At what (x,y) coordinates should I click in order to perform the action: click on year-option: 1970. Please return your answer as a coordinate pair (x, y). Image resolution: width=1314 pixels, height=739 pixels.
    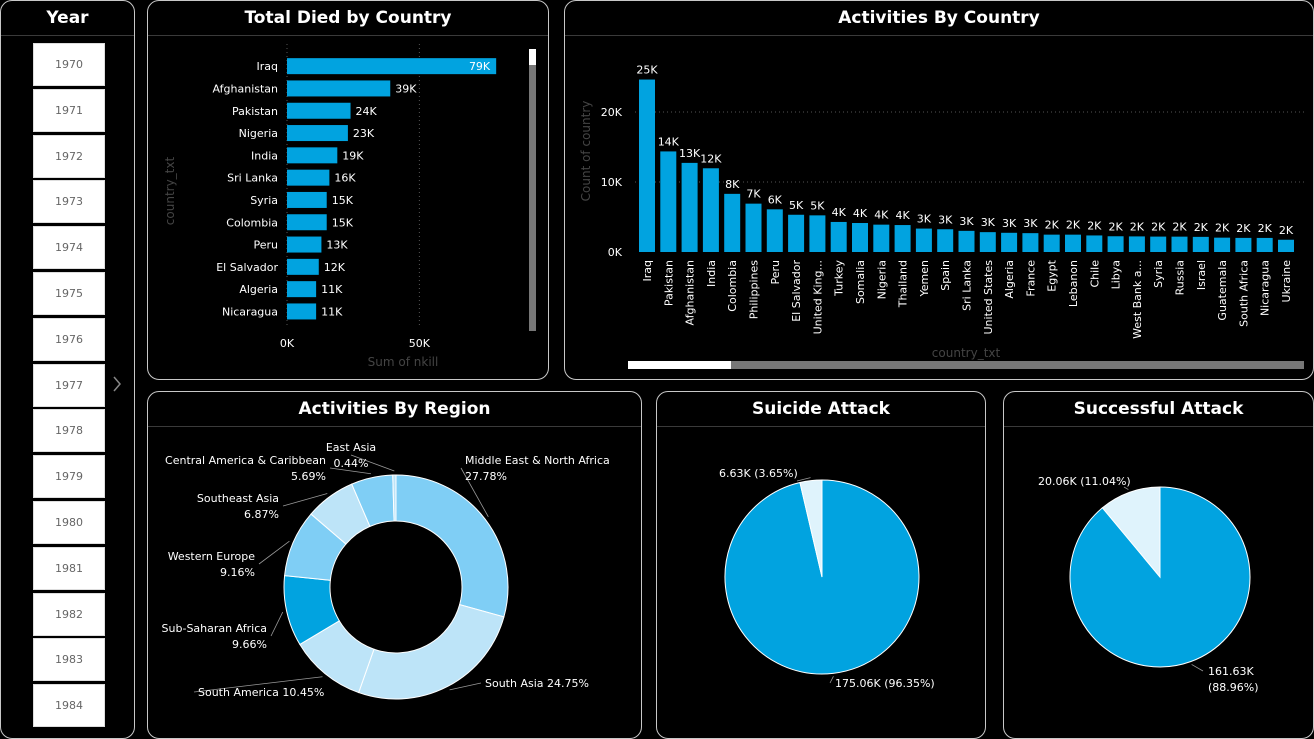
    Looking at the image, I should click on (69, 64).